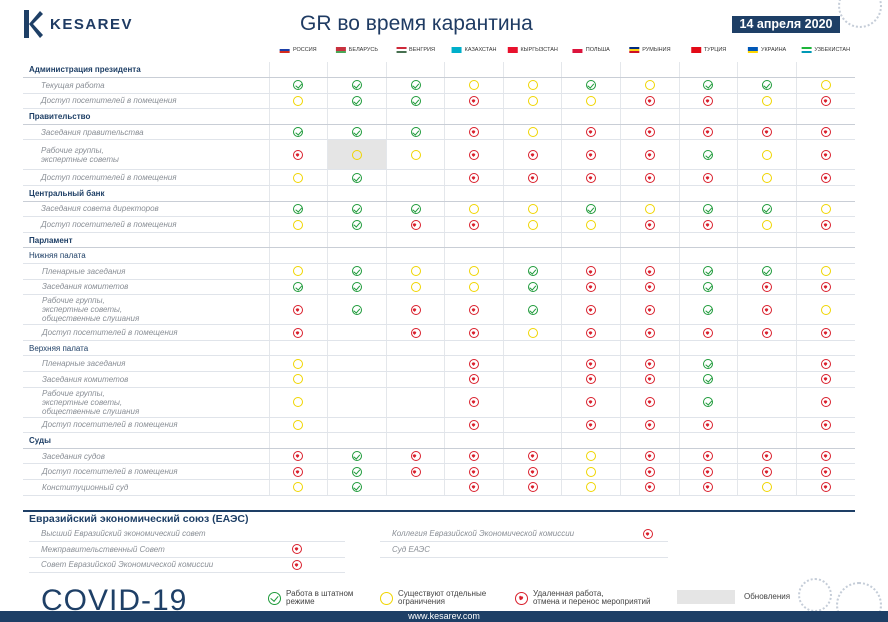  Describe the element at coordinates (320, 597) in the screenshot. I see `legend-ok-label: Работа в штатном режиме` at that location.